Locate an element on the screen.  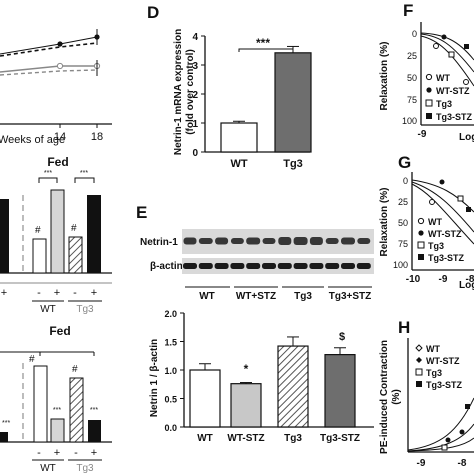
panel-c-bracket is located at coordinates (67, 354).